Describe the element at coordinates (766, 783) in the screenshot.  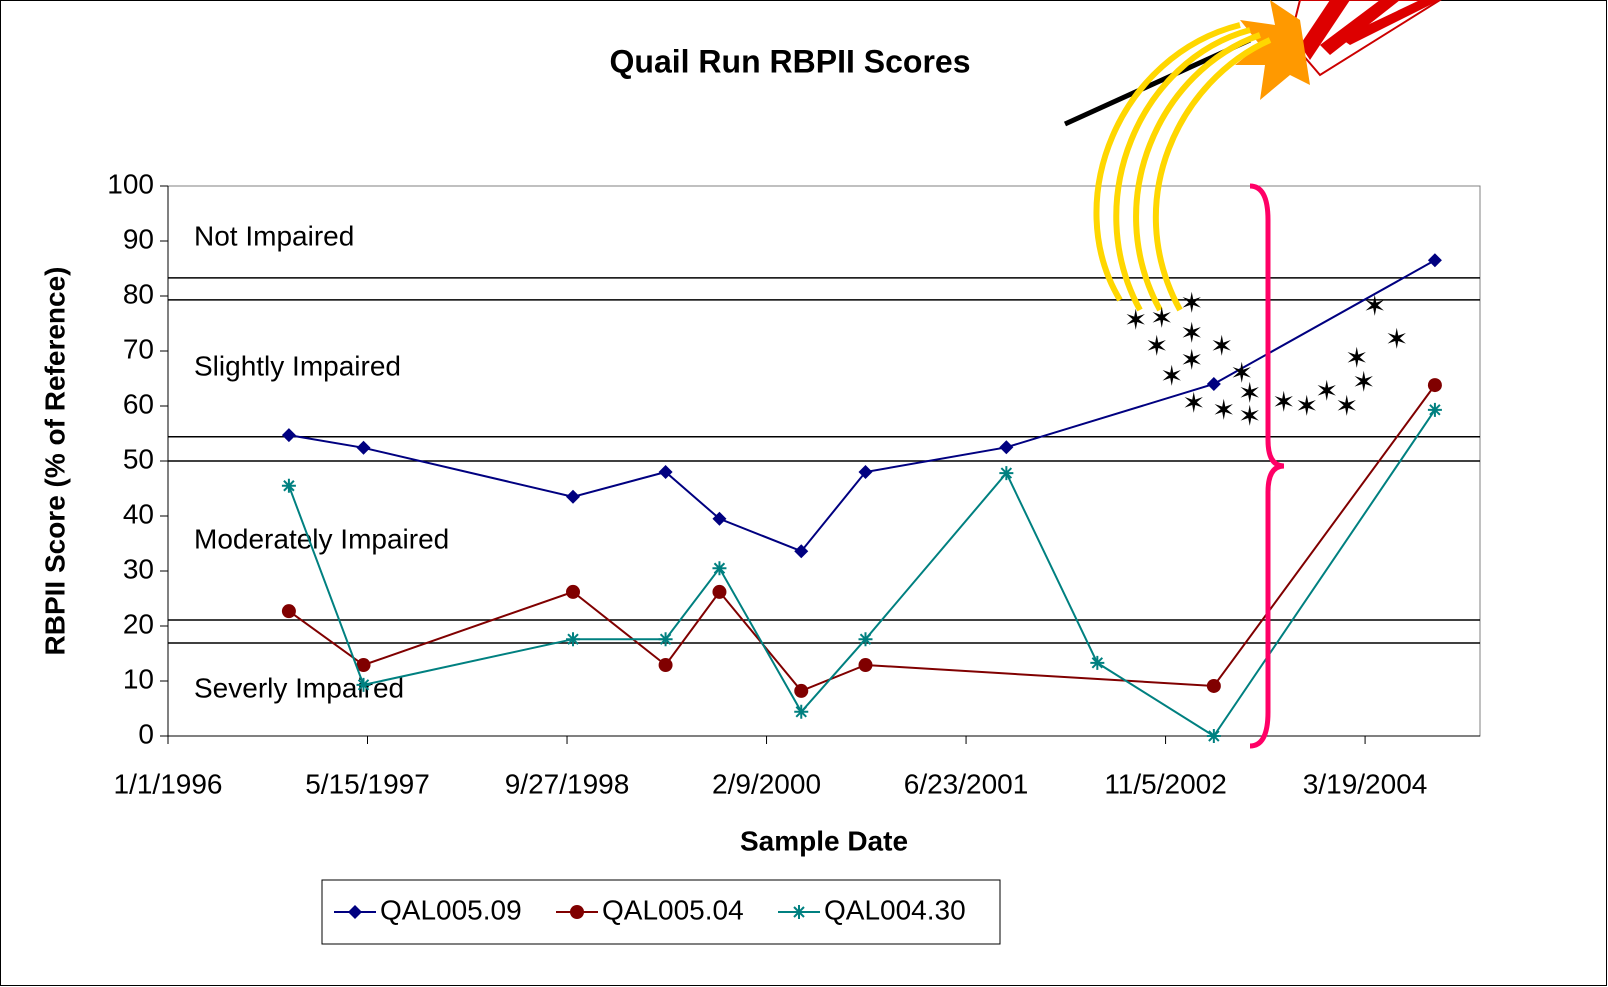
I see `x-tick-label: 2/9/2000` at that location.